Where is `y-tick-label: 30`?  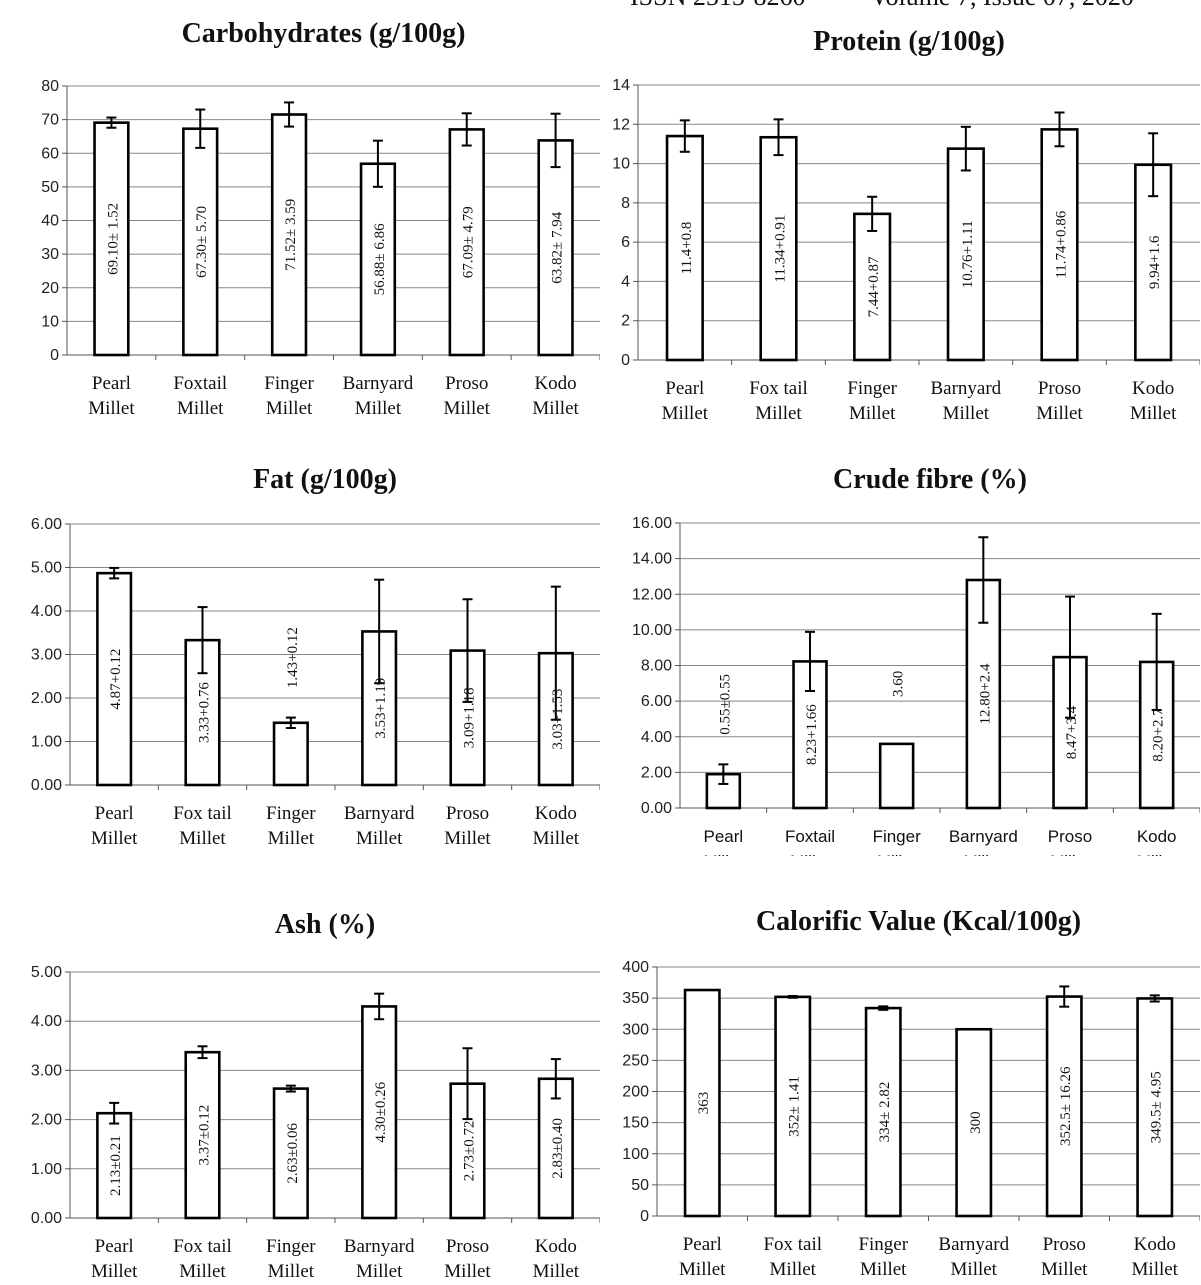
y-tick-label: 30 is located at coordinates (50, 254).